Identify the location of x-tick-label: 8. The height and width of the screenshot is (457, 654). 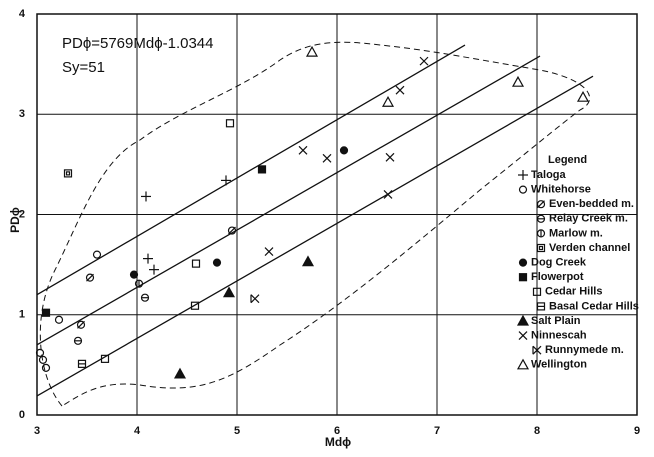
(537, 431).